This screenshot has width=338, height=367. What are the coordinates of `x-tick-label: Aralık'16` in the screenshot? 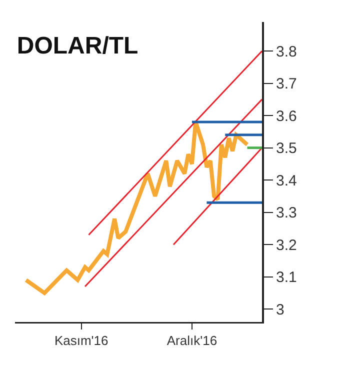 It's located at (192, 340).